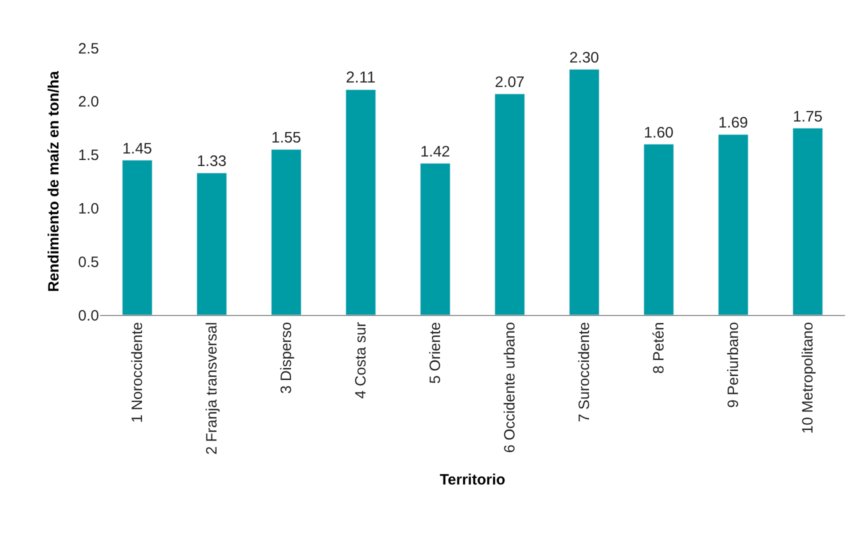  What do you see at coordinates (53, 181) in the screenshot?
I see `y-axis-title: Rendimiento de maíz en ton/ha` at bounding box center [53, 181].